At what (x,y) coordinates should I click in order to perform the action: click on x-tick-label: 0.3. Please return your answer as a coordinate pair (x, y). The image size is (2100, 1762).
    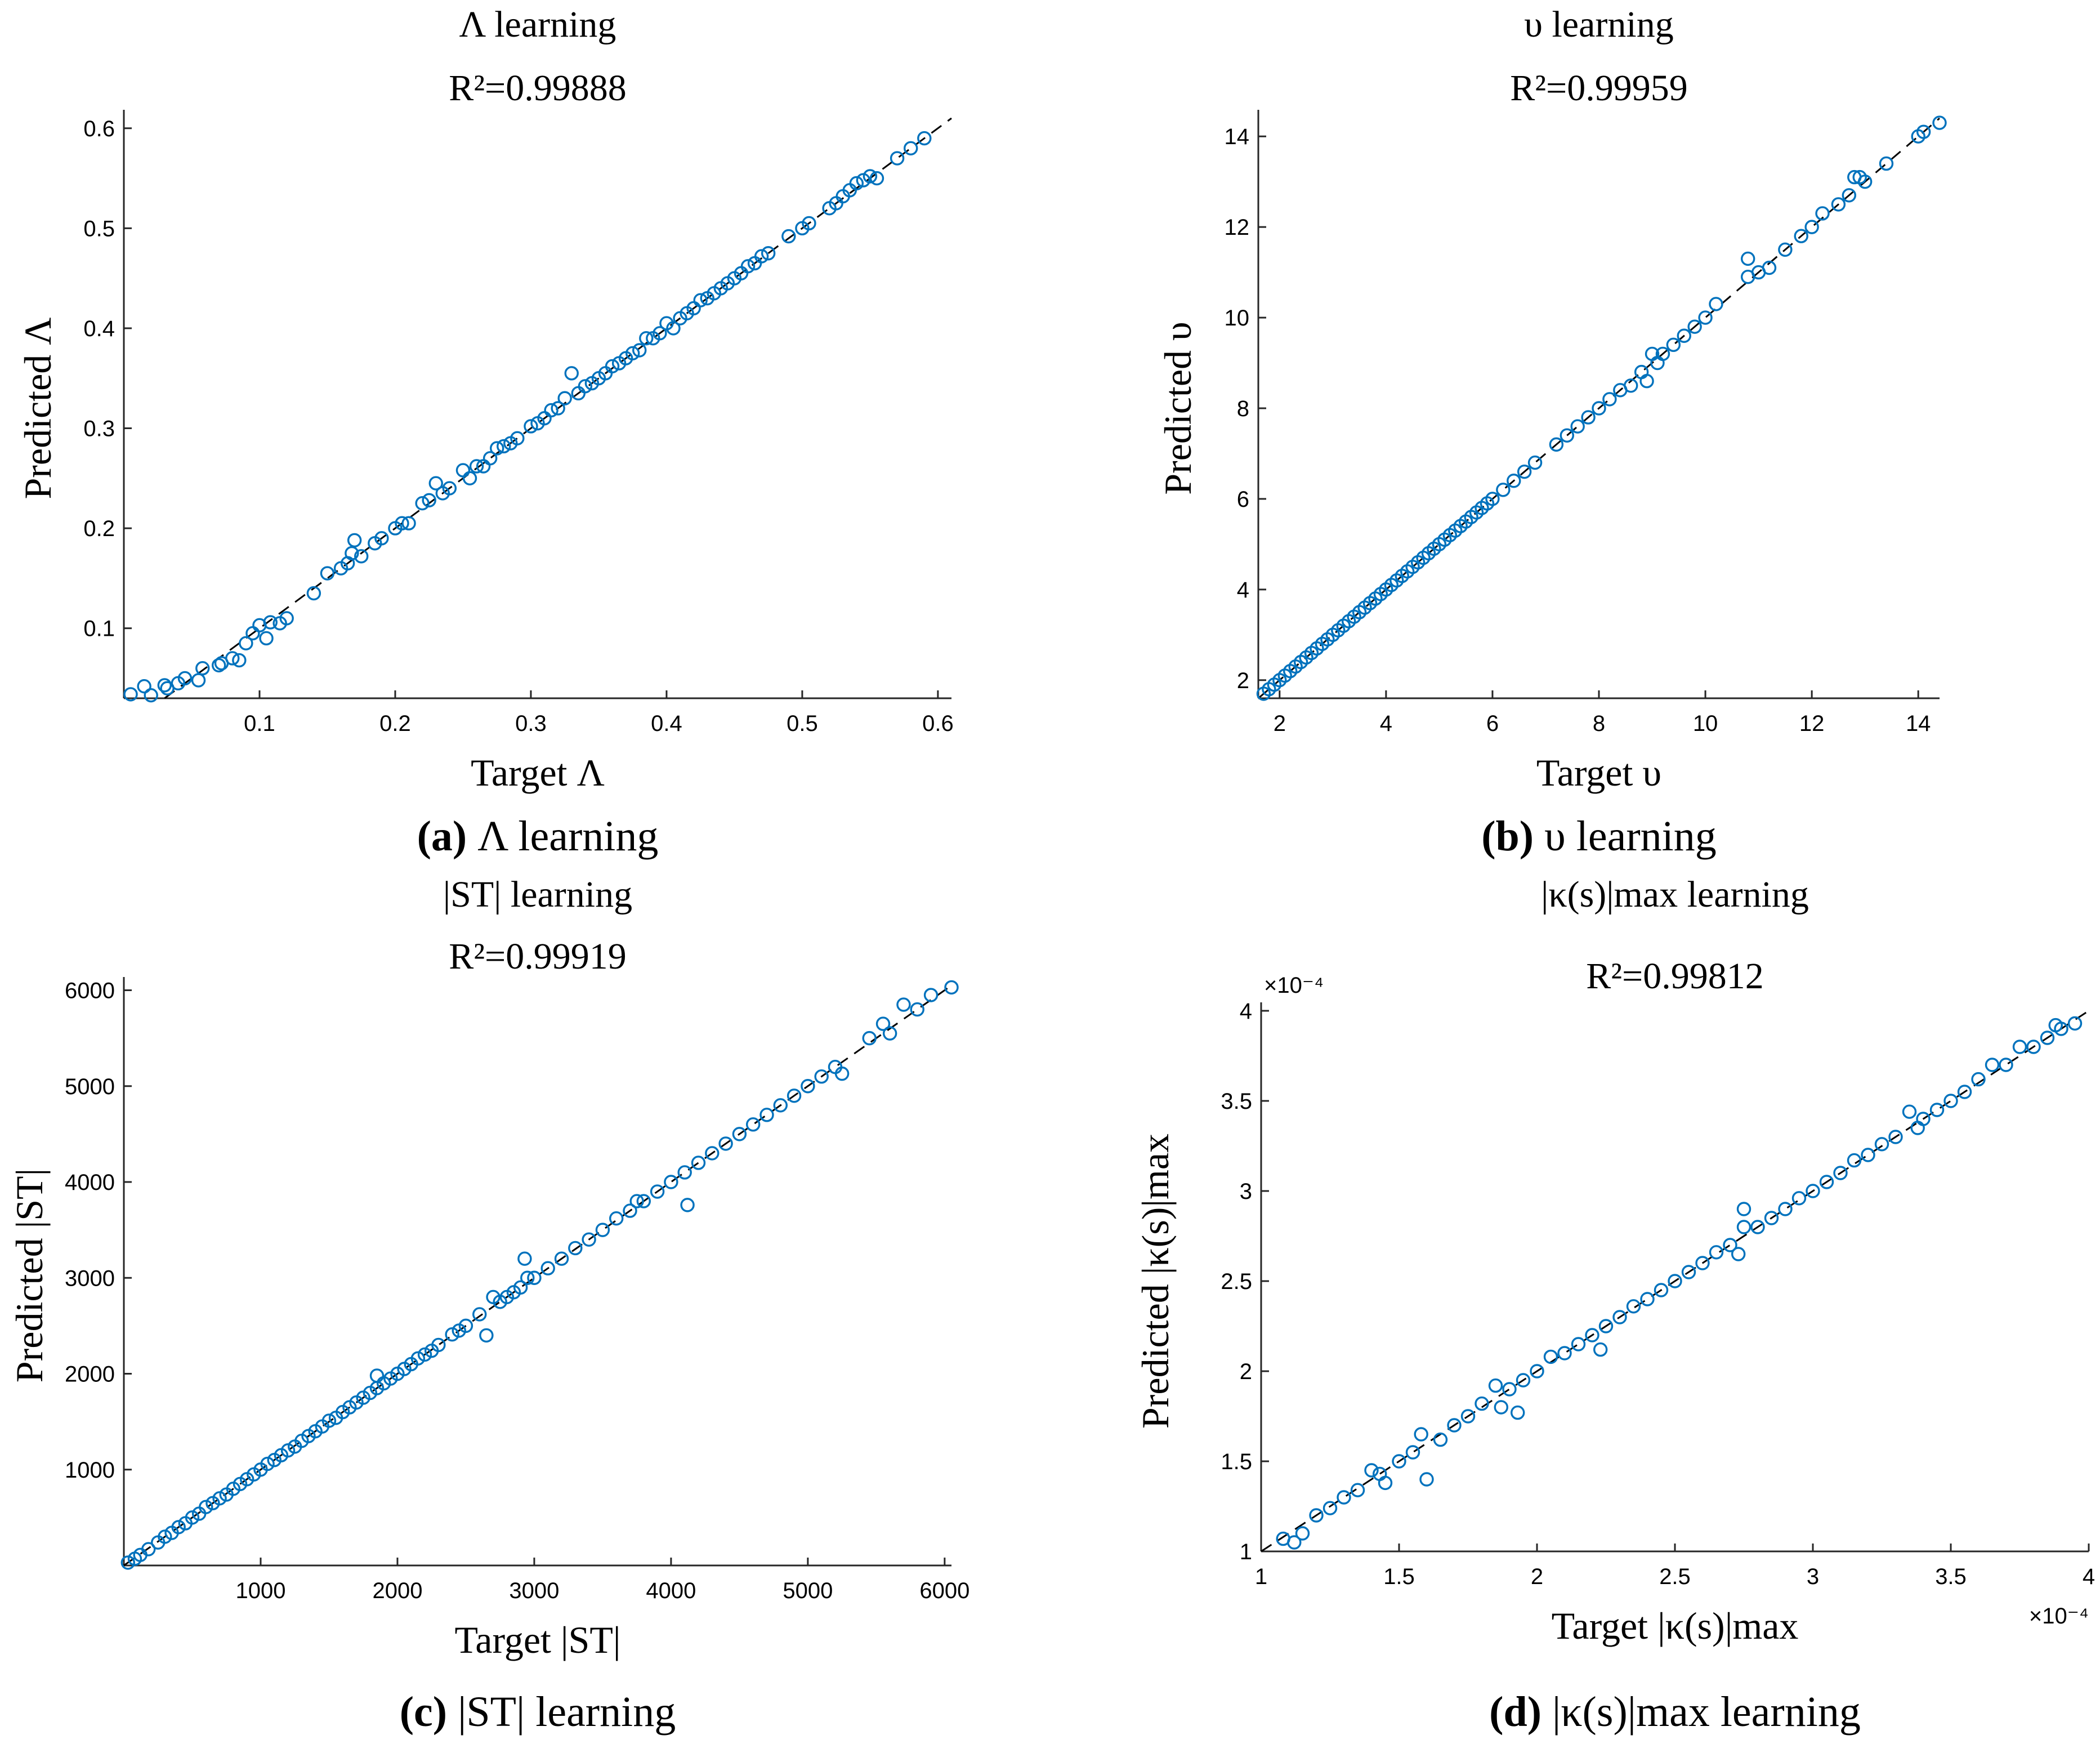
    Looking at the image, I should click on (531, 723).